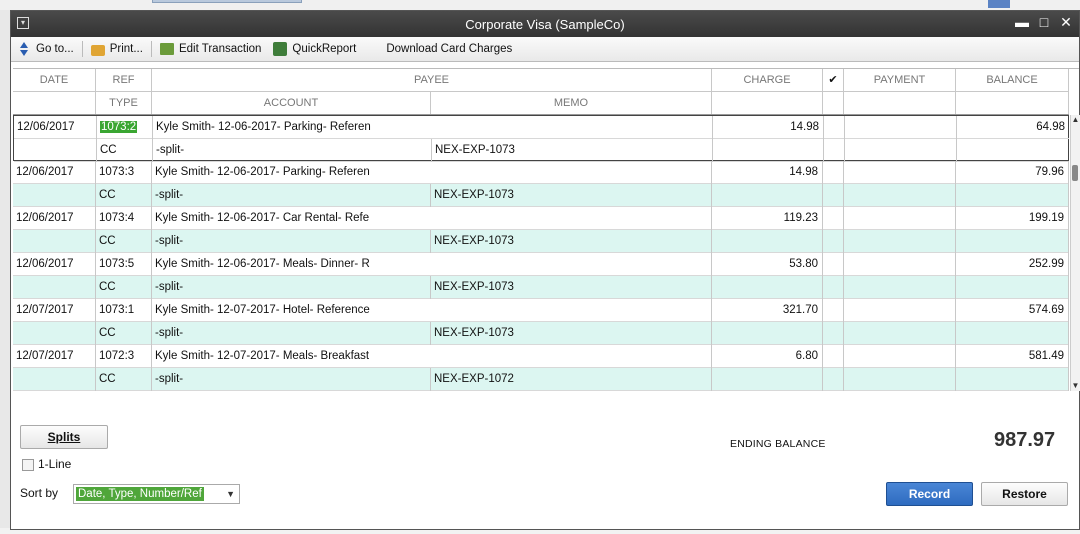 Image resolution: width=1080 pixels, height=534 pixels. What do you see at coordinates (64, 437) in the screenshot?
I see `splits-button: Splits` at bounding box center [64, 437].